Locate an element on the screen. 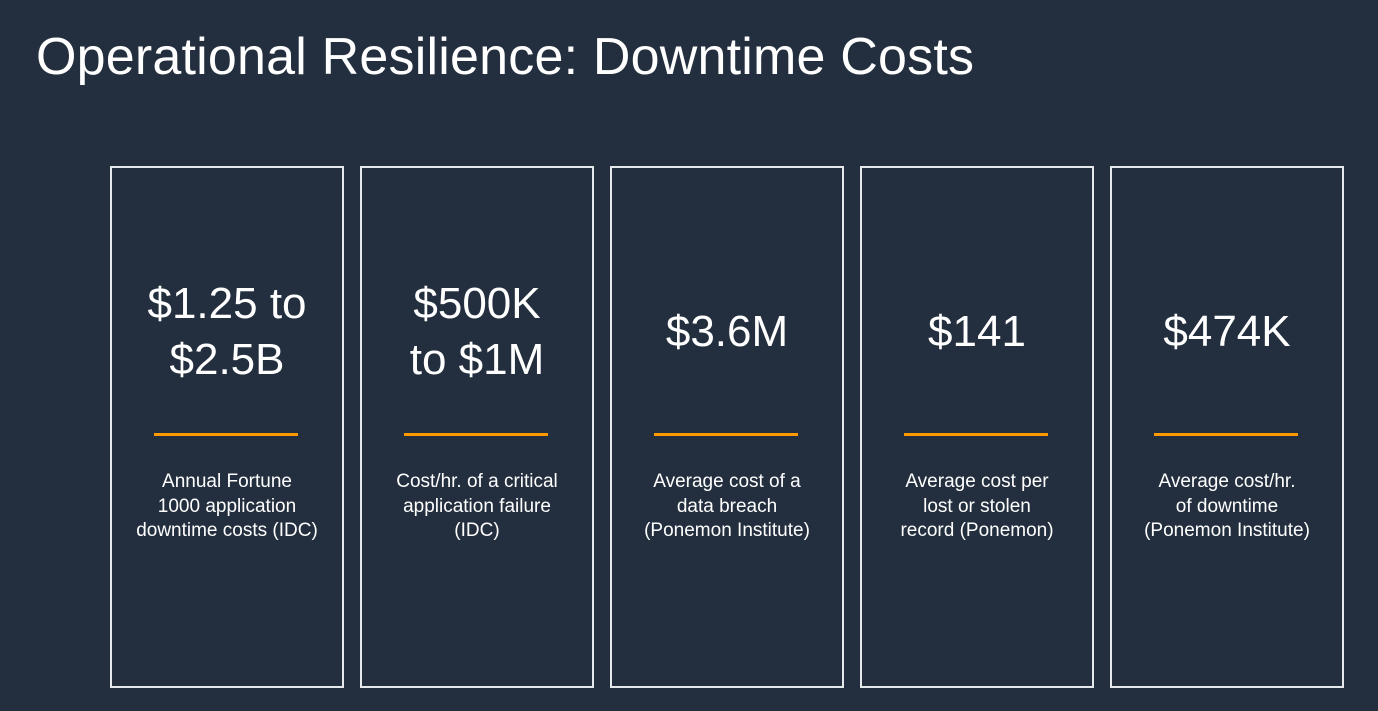 This screenshot has height=711, width=1378. stat-value: $1.25 to $2.5B is located at coordinates (227, 331).